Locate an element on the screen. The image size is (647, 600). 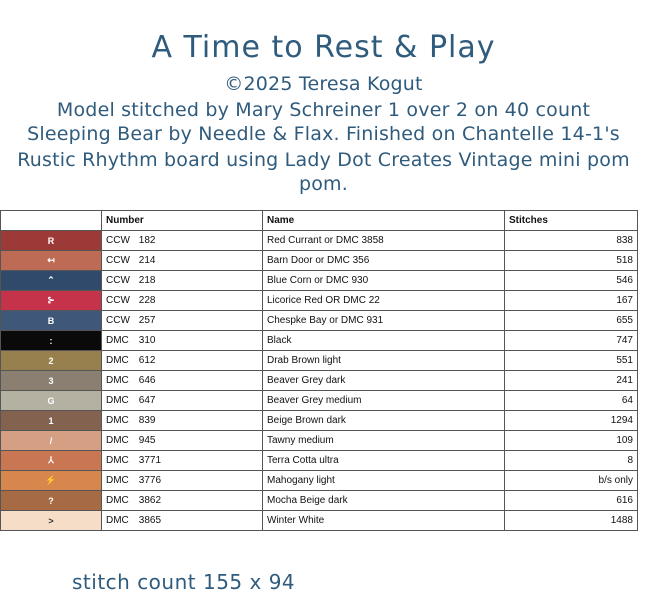
thread-name-cell: Licorice Red OR DMC 22 is located at coordinates (383, 300).